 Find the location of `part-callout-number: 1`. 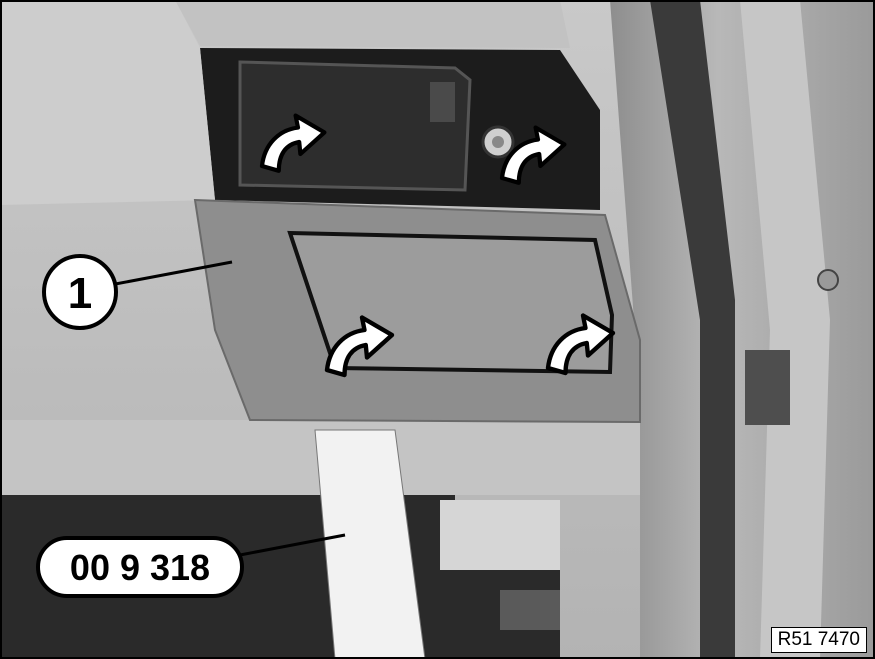

part-callout-number: 1 is located at coordinates (80, 293).